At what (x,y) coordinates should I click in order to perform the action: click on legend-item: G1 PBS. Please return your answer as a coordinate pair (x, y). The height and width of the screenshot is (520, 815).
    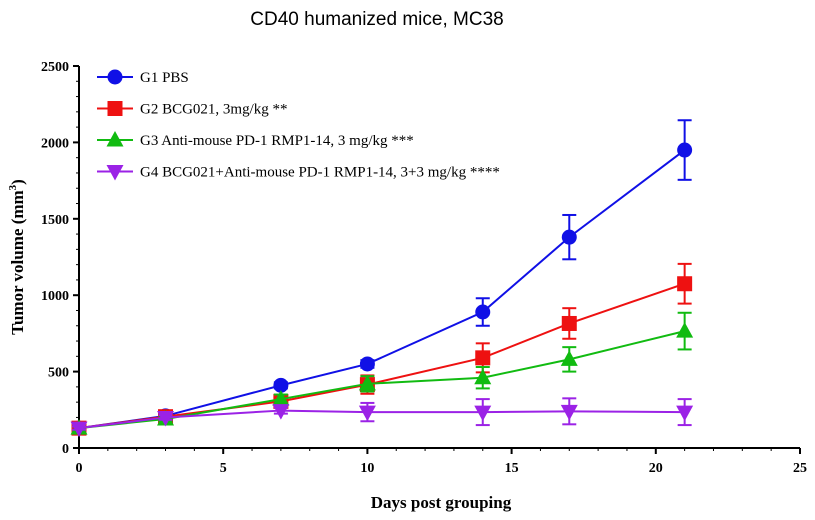
    Looking at the image, I should click on (143, 77).